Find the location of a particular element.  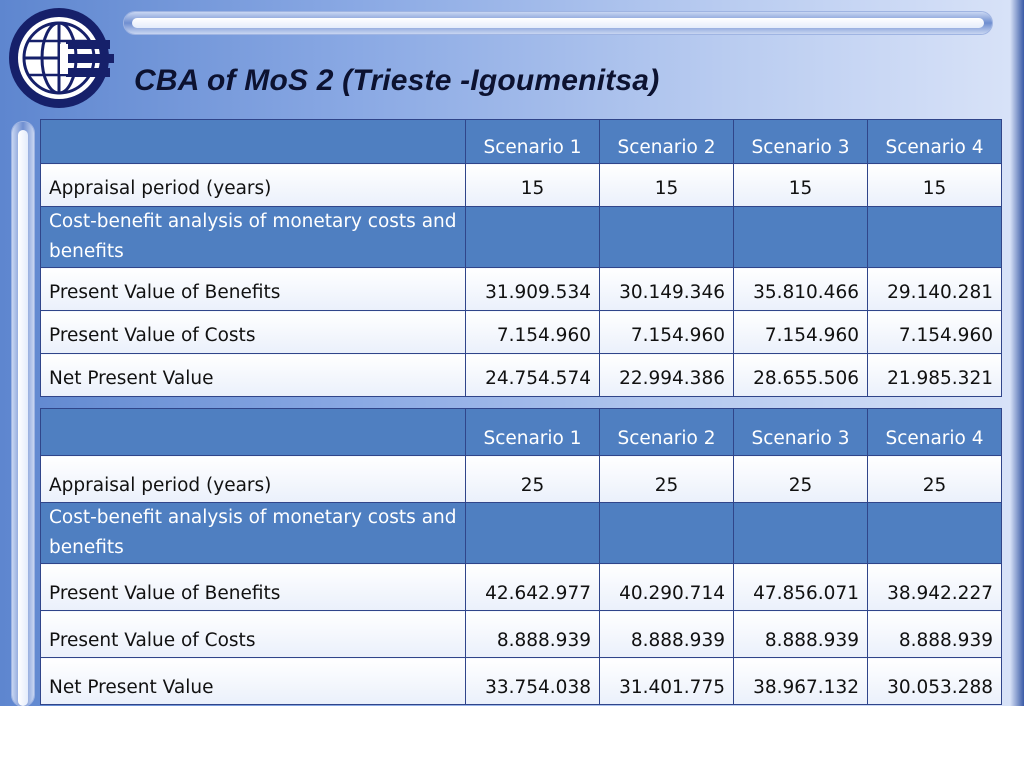

cell-value: 38.942.227 is located at coordinates (934, 587).